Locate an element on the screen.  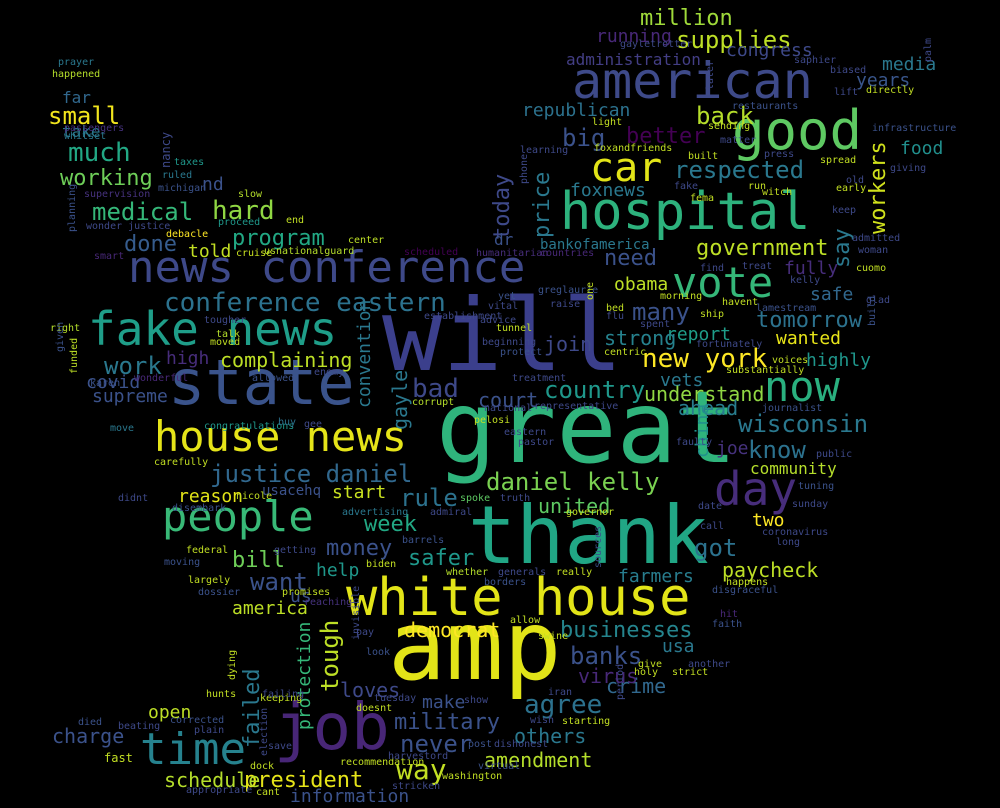
word-truth: truth is located at coordinates (515, 498).